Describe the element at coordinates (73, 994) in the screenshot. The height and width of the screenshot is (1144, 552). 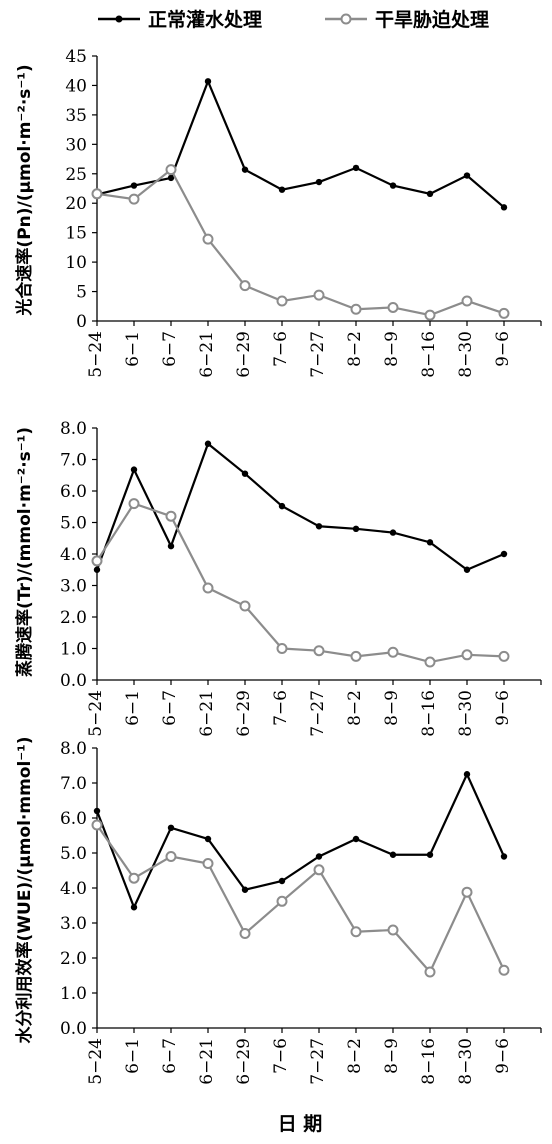
I see `y-tick-label: 1.0` at that location.